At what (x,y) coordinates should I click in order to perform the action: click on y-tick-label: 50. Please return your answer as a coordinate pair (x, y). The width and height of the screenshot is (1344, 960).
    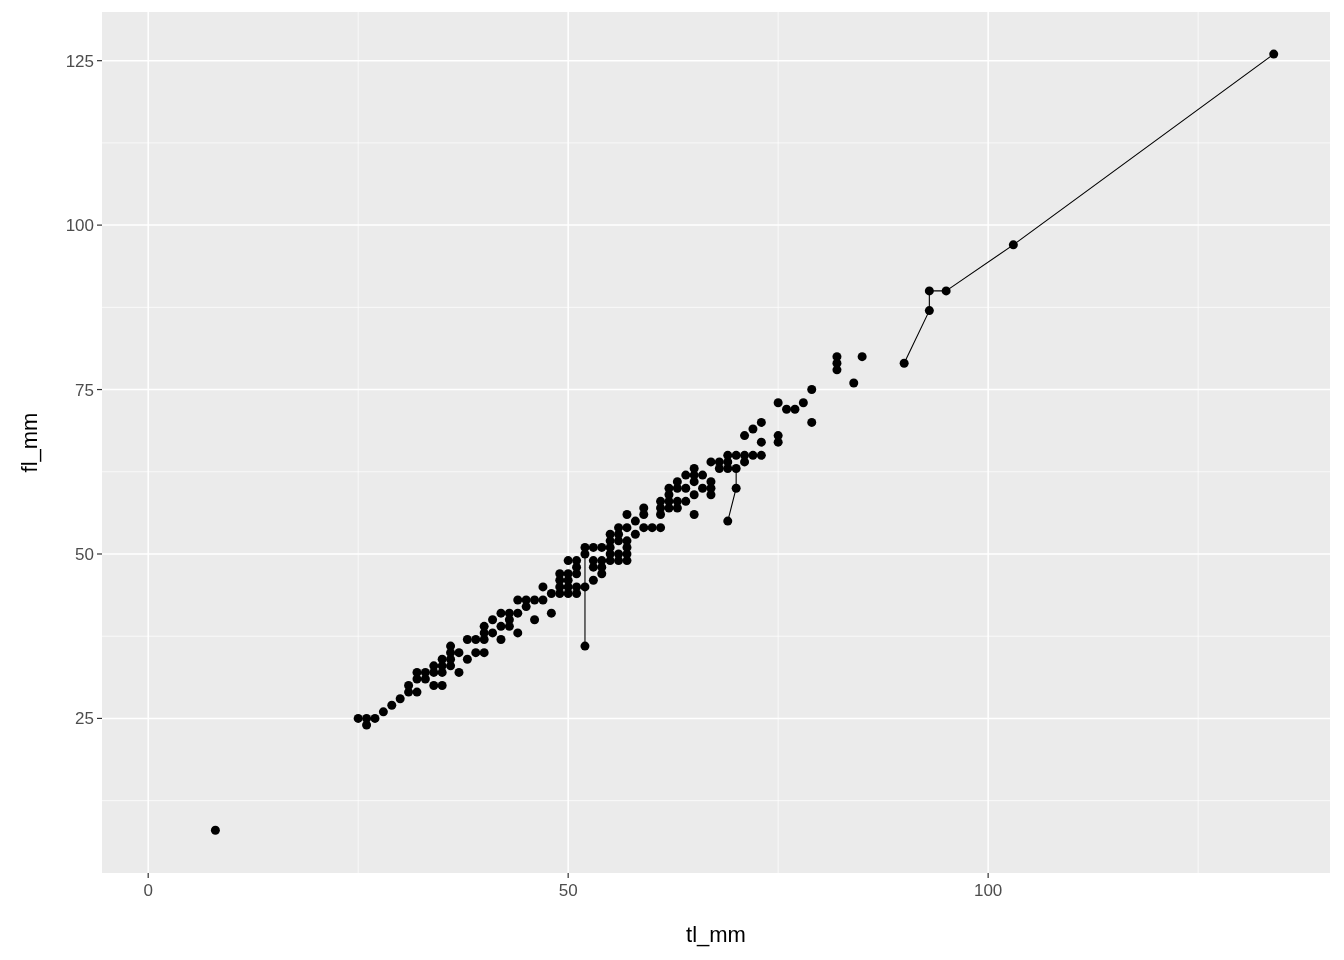
    Looking at the image, I should click on (84, 554).